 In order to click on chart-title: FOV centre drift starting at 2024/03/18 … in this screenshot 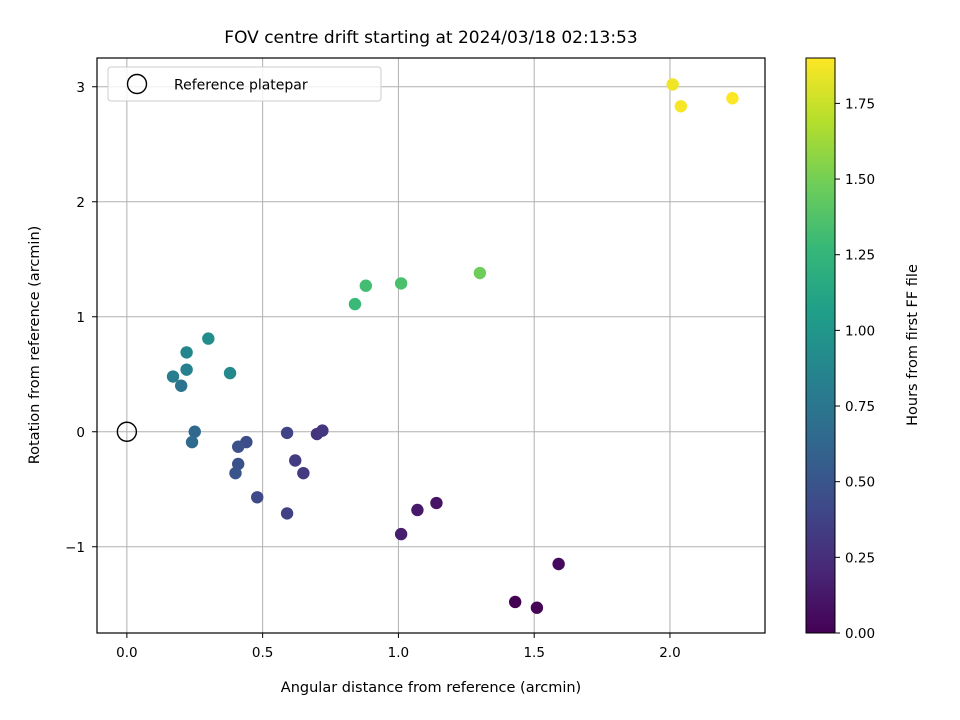, I will do `click(430, 38)`.